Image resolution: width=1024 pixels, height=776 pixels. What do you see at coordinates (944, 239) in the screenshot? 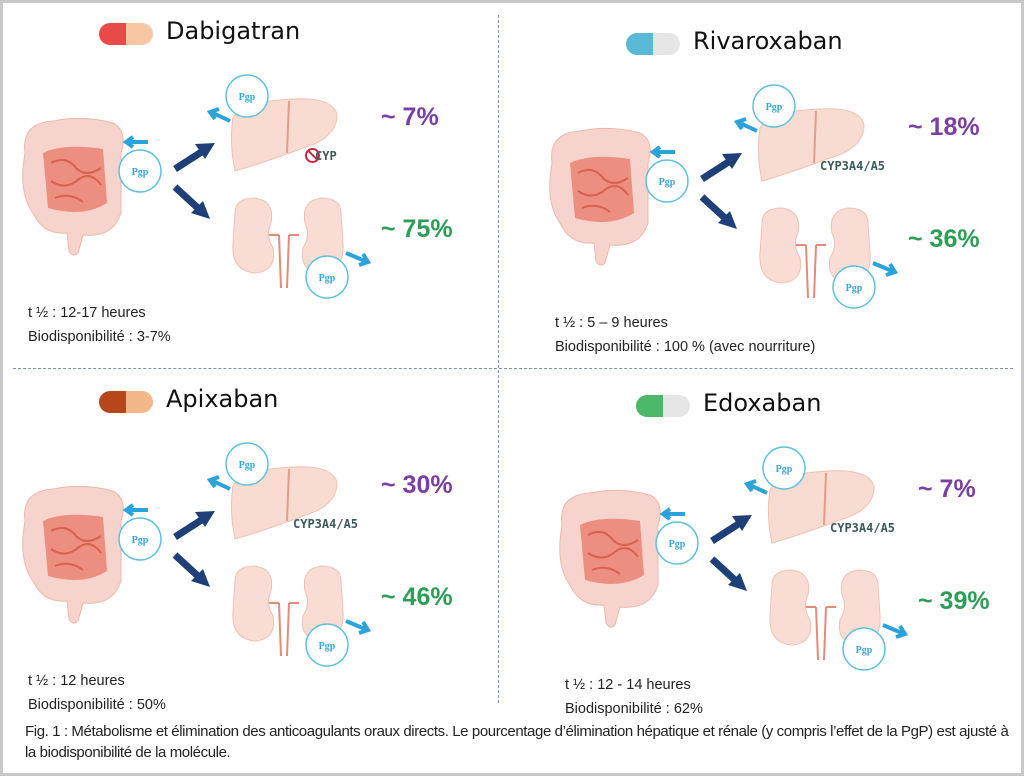
I see `renal-elimination: ~ 36%` at bounding box center [944, 239].